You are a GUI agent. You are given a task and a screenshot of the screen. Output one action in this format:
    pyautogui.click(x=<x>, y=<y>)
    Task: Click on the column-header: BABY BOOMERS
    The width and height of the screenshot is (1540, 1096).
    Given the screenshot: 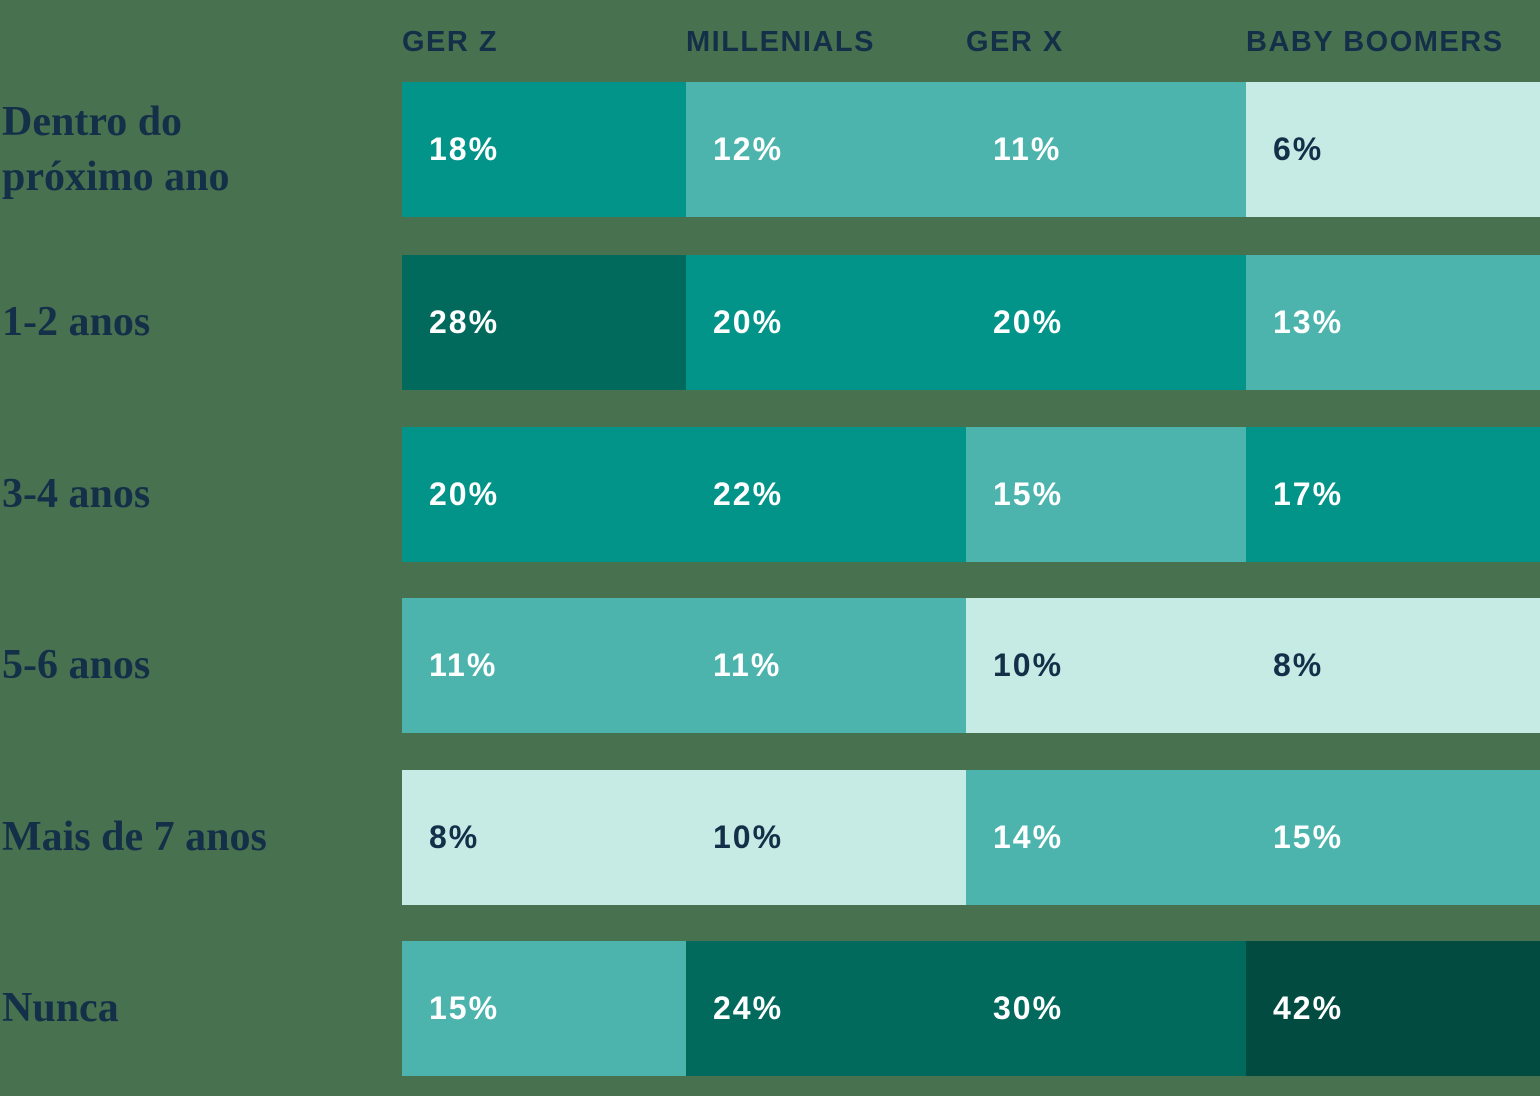 What is the action you would take?
    pyautogui.click(x=1375, y=42)
    